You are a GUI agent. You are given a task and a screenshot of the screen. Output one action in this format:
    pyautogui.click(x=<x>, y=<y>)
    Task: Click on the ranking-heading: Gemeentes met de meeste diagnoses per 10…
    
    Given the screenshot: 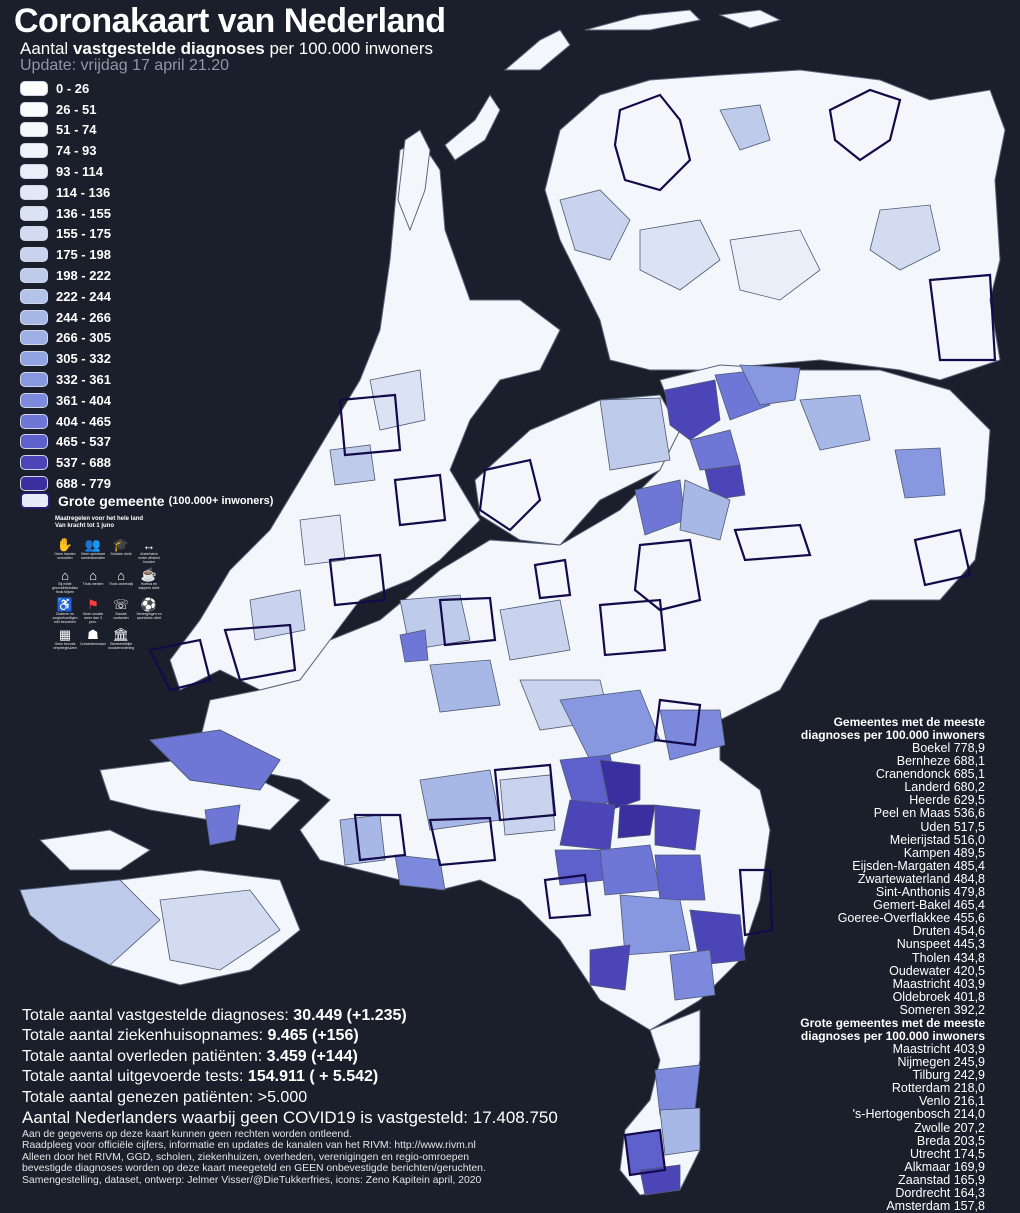 What is the action you would take?
    pyautogui.click(x=892, y=728)
    